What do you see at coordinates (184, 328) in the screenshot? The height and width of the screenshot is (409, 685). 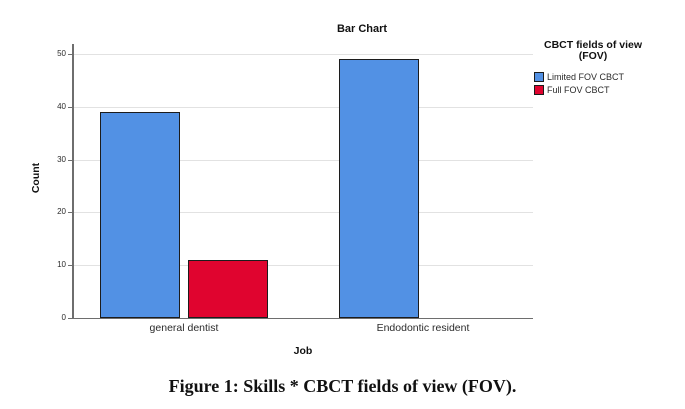 I see `x-tick-label: general dentist` at bounding box center [184, 328].